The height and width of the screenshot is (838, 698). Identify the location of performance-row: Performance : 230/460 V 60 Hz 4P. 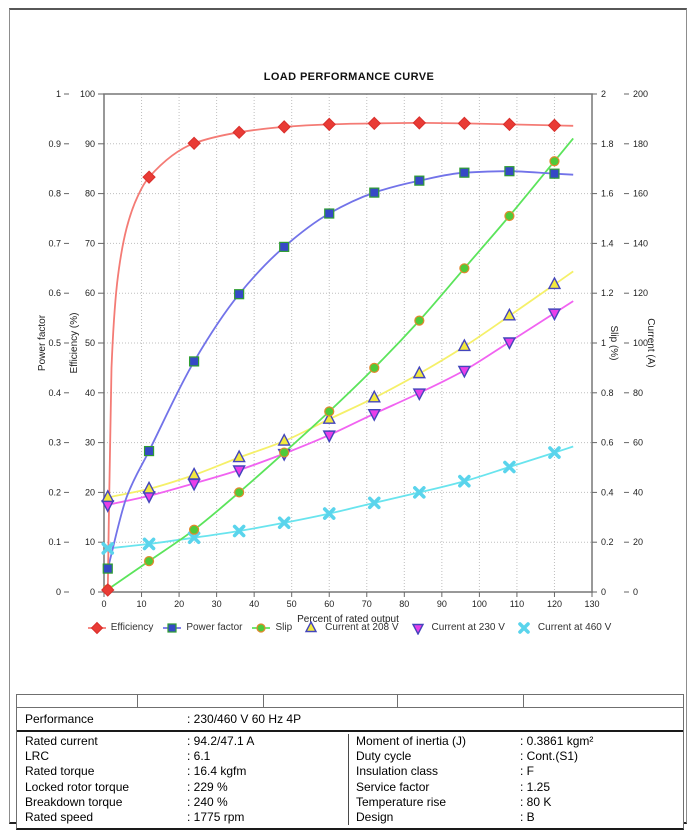
(350, 720).